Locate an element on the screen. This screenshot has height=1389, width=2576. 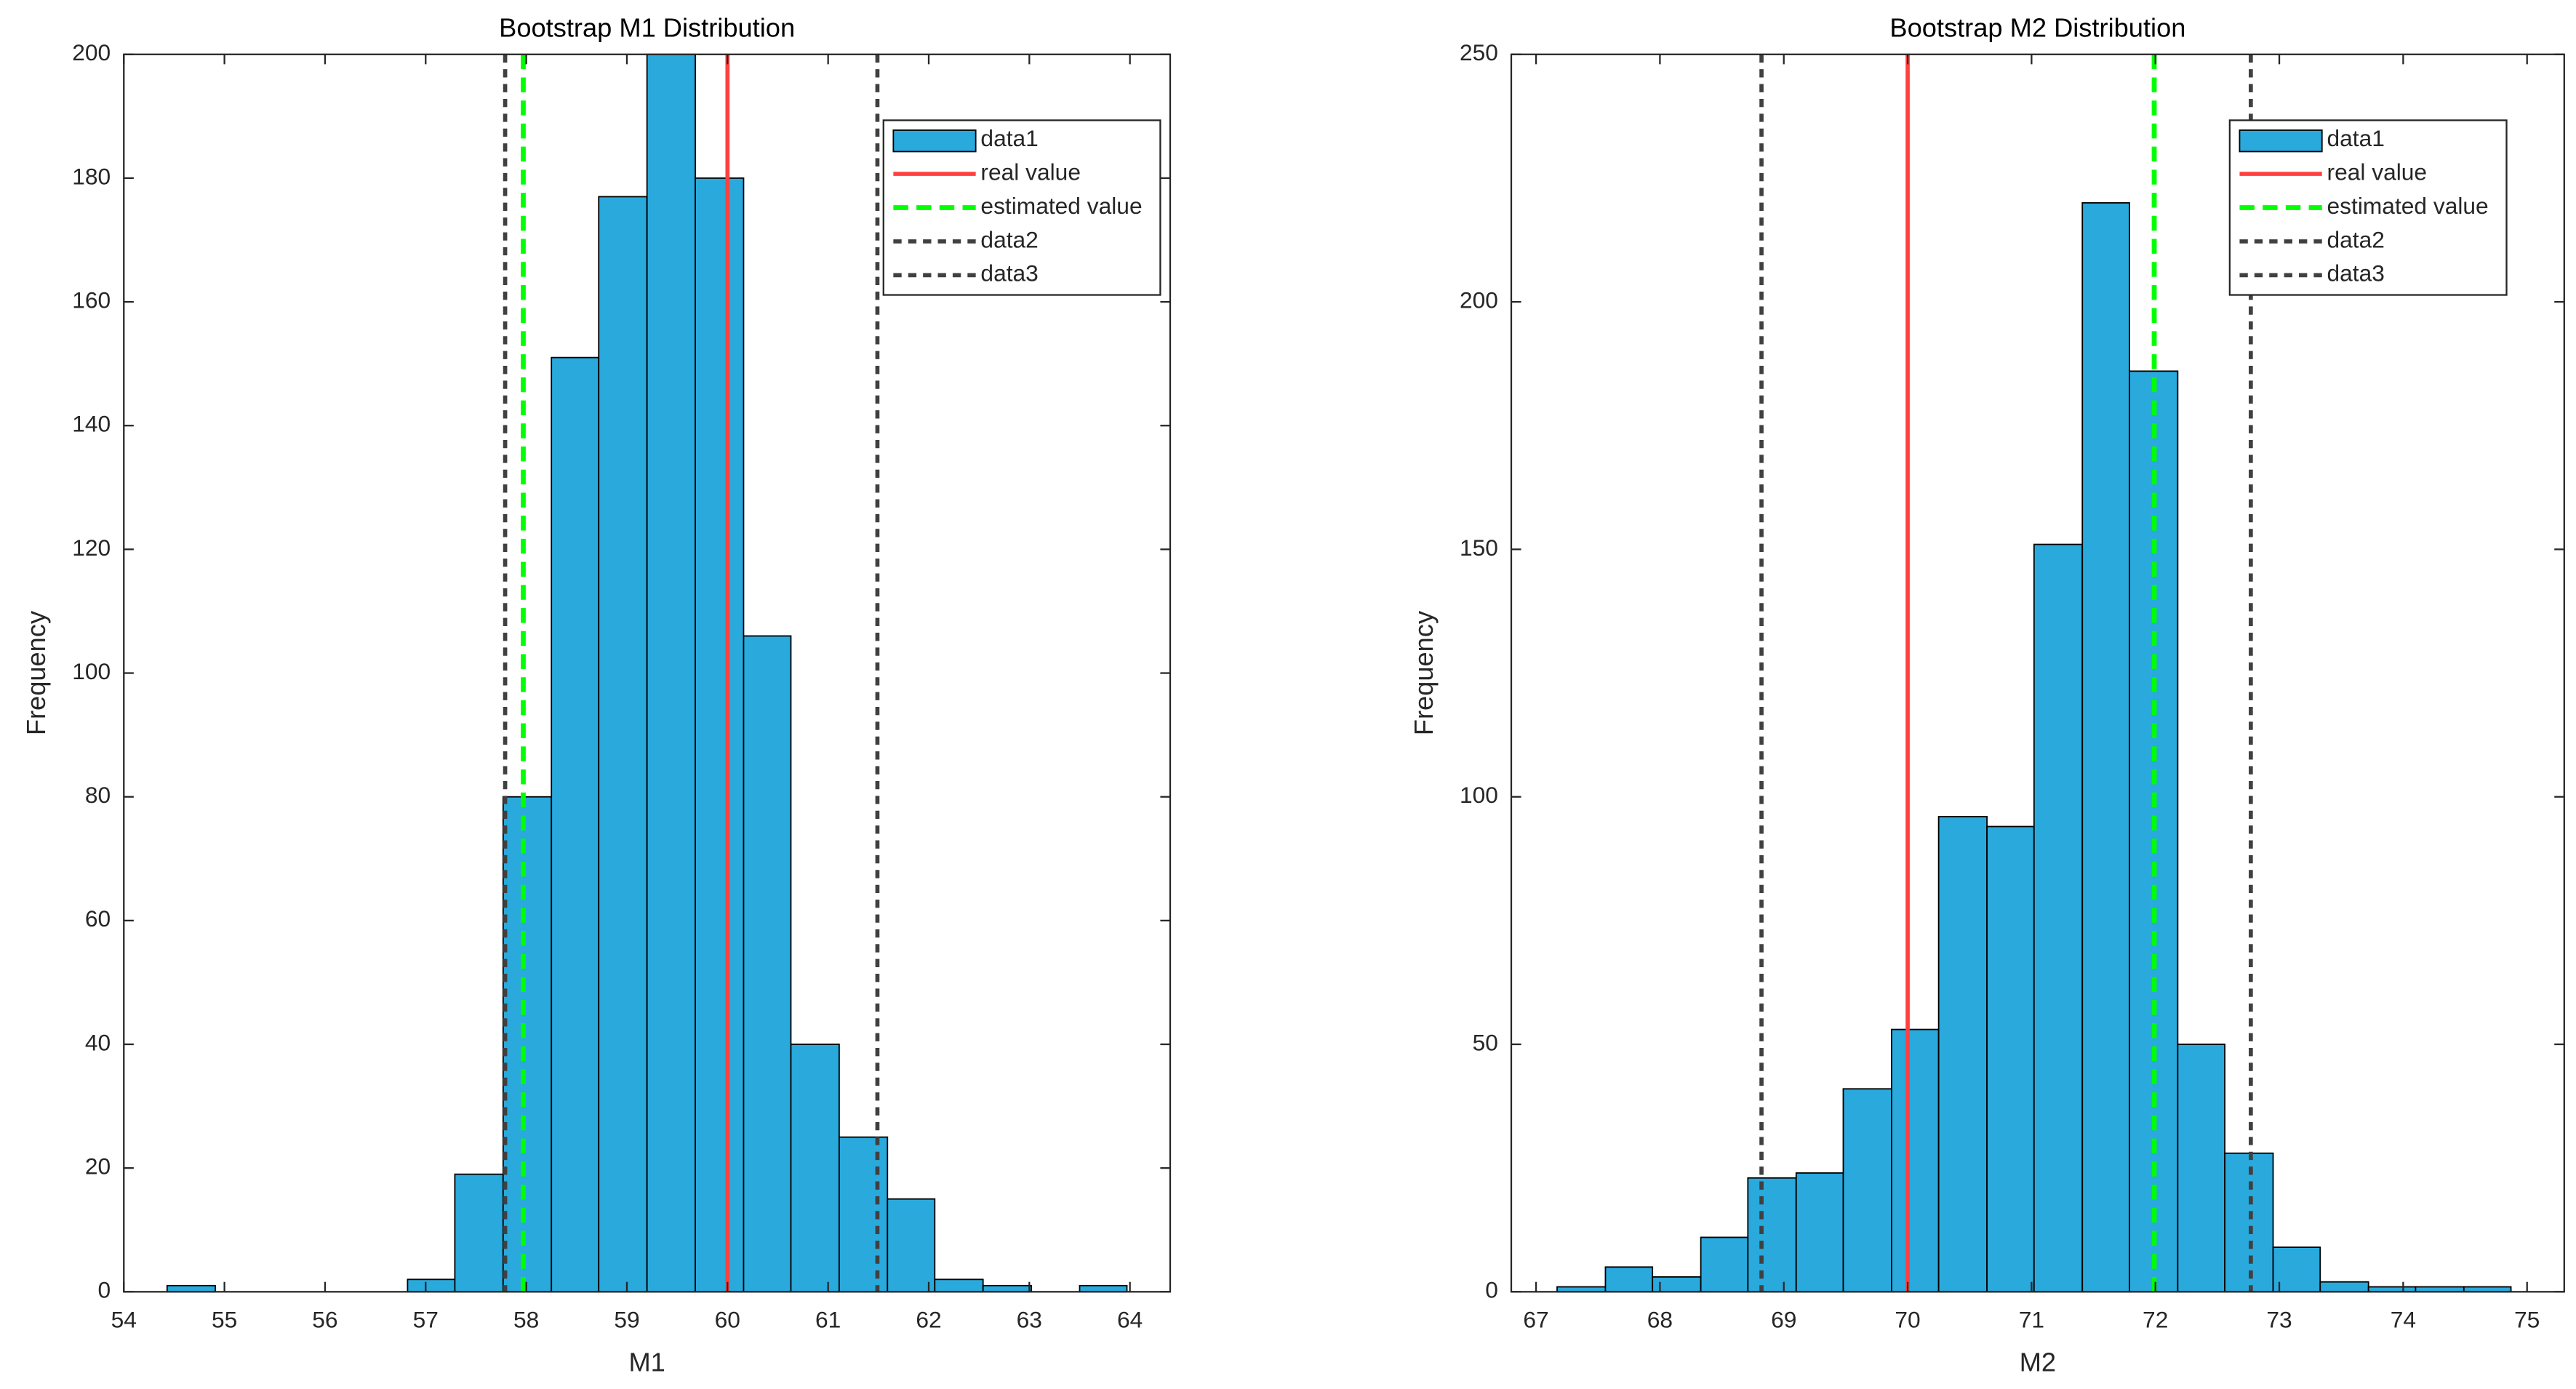
x-tick-label: 54 is located at coordinates (124, 1319).